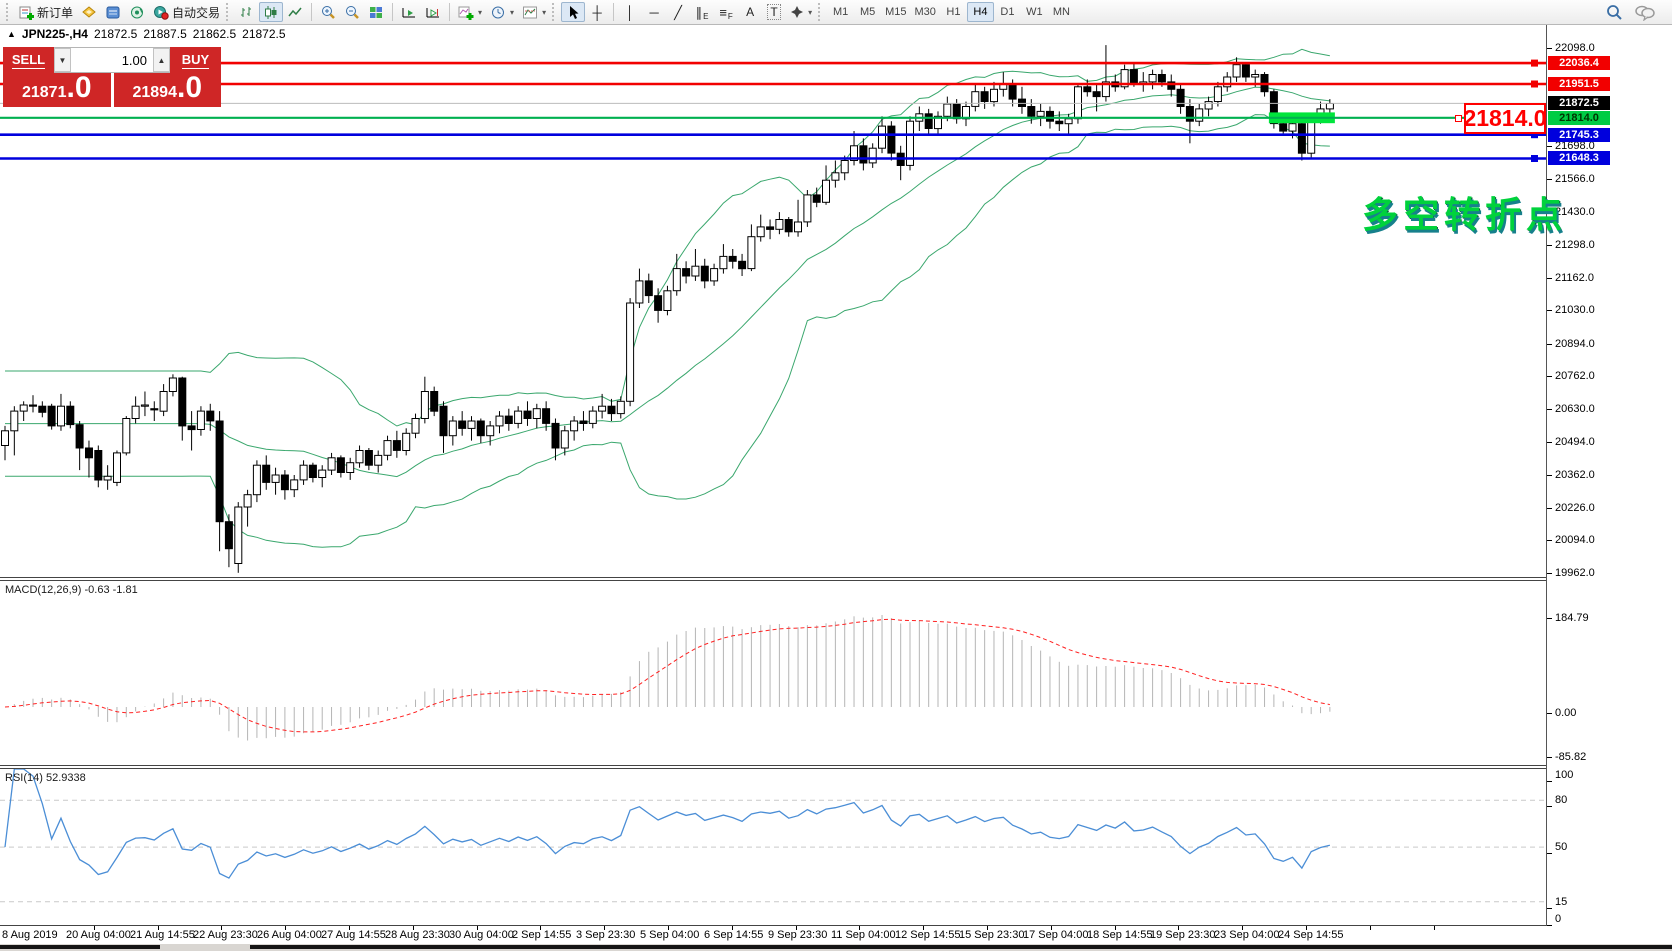  I want to click on line-chart-button, so click(295, 12).